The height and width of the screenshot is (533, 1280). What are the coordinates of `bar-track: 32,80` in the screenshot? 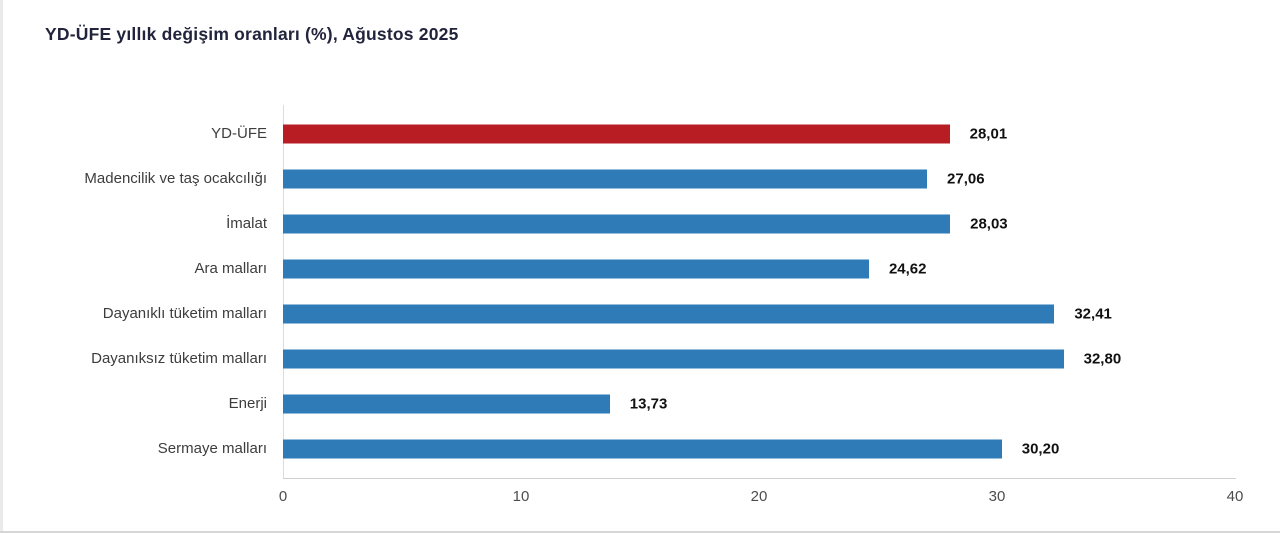 It's located at (759, 358).